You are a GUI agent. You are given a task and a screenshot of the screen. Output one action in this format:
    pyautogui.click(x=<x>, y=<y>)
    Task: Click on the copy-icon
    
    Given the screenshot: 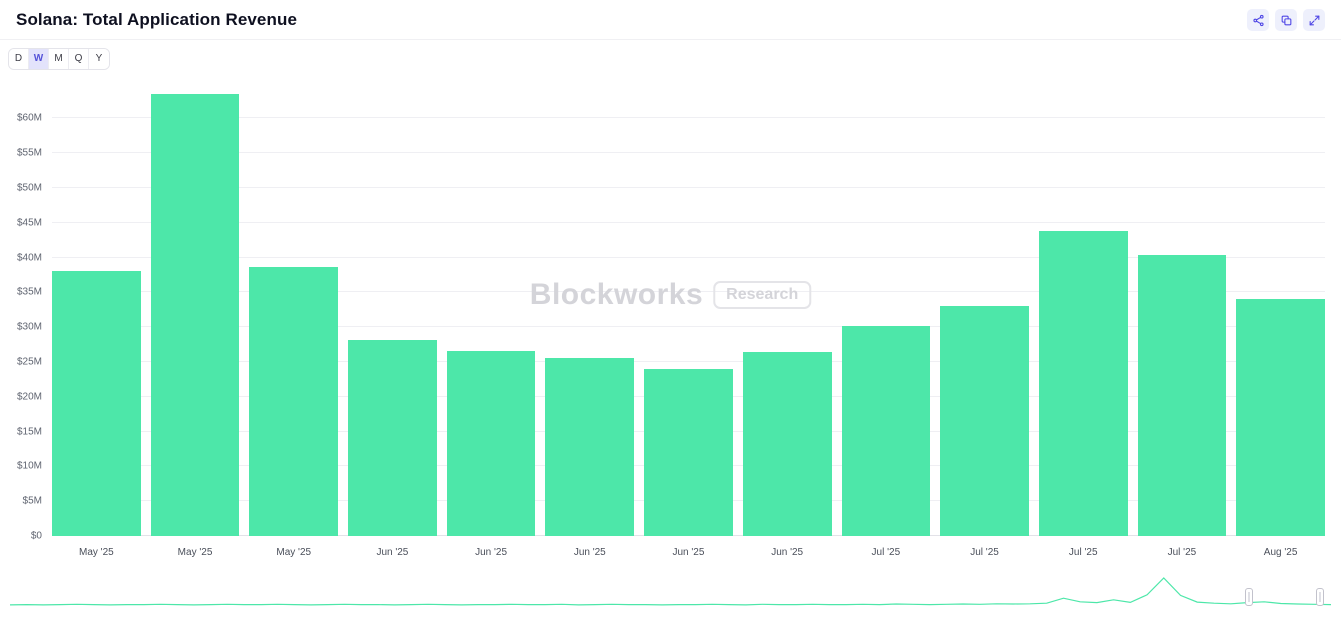 What is the action you would take?
    pyautogui.click(x=1286, y=20)
    